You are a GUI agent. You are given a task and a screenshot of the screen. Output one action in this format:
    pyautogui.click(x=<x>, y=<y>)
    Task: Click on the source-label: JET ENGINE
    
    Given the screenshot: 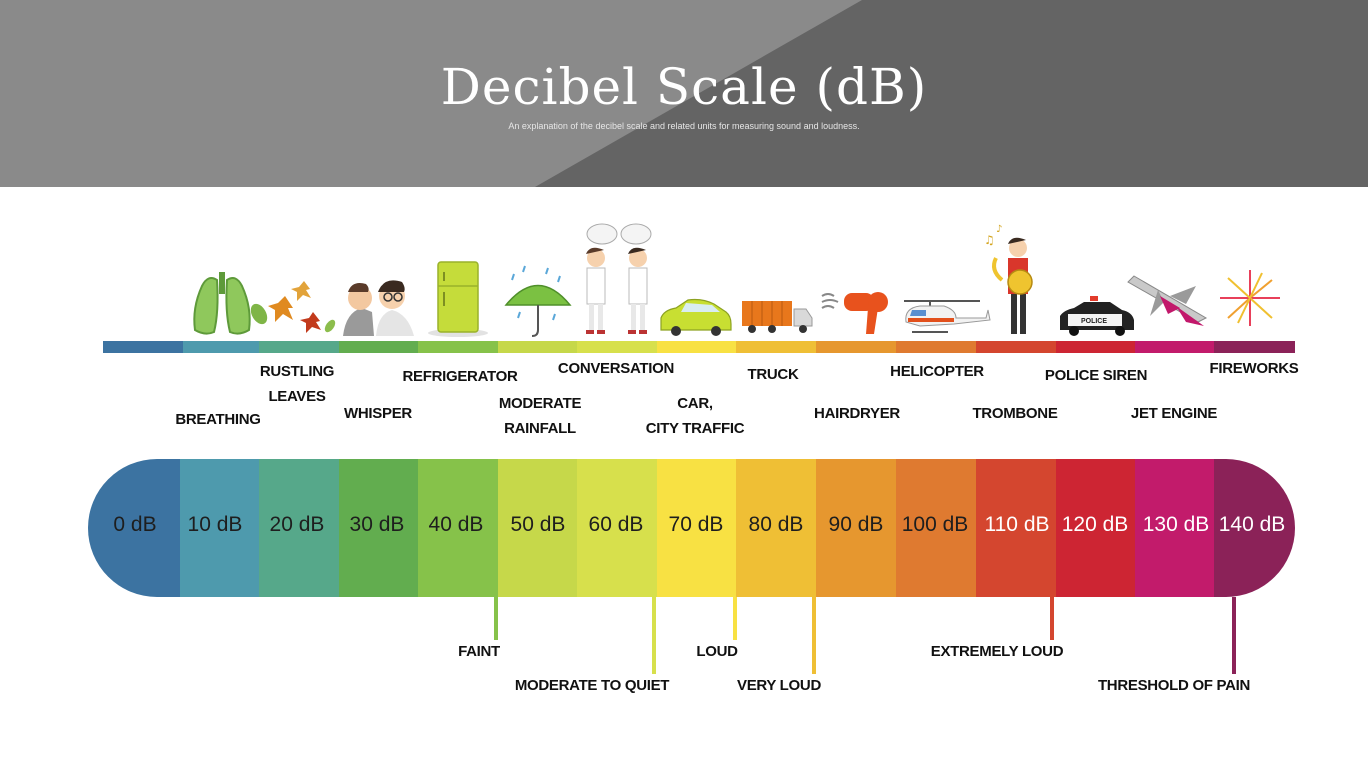 What is the action you would take?
    pyautogui.click(x=1174, y=413)
    